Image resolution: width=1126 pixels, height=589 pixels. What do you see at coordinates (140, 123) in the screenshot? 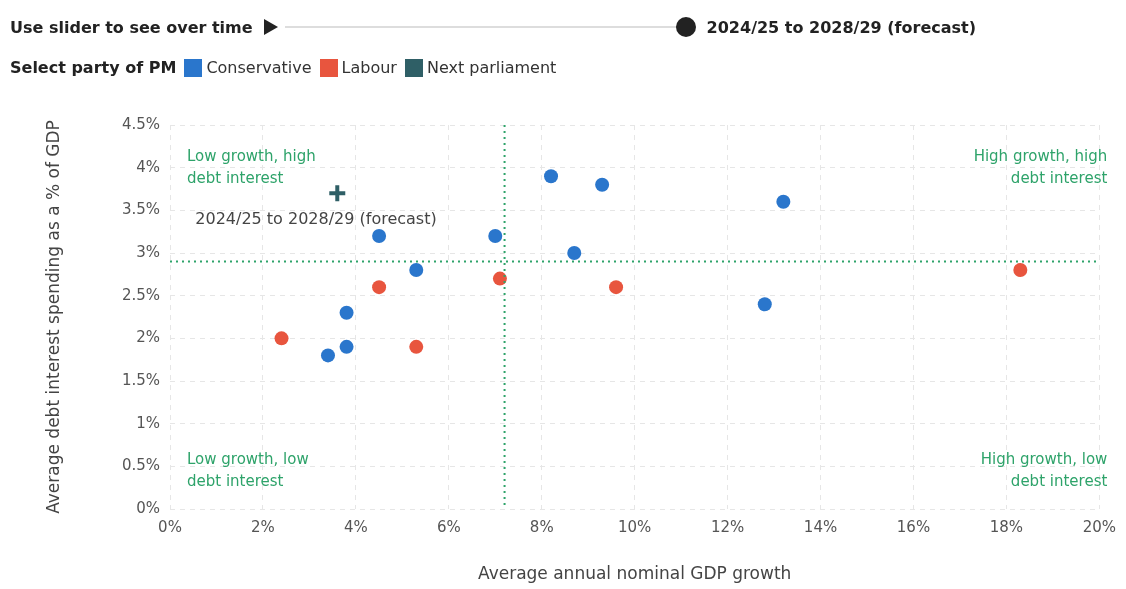
I see `y-tick-label: 4.5%` at bounding box center [140, 123].